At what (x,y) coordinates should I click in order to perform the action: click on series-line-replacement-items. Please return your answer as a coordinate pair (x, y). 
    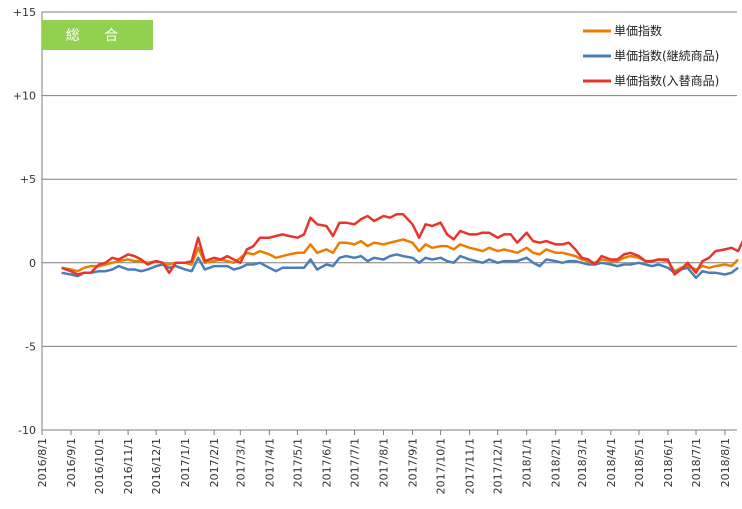
    Looking at the image, I should click on (401, 244).